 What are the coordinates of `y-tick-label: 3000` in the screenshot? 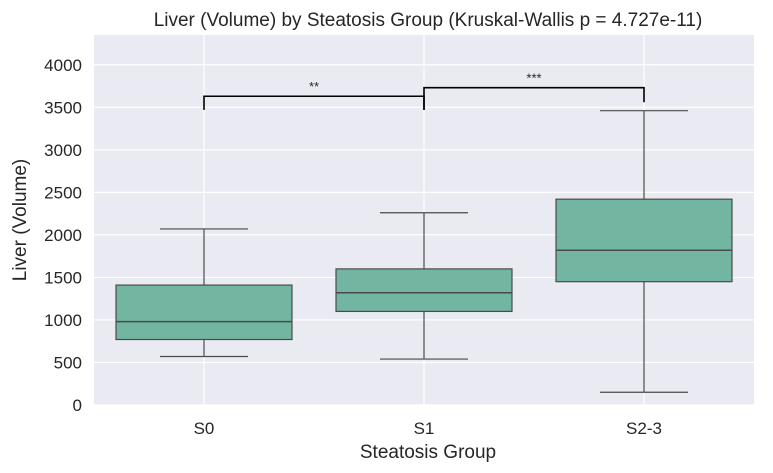 It's located at (63, 150).